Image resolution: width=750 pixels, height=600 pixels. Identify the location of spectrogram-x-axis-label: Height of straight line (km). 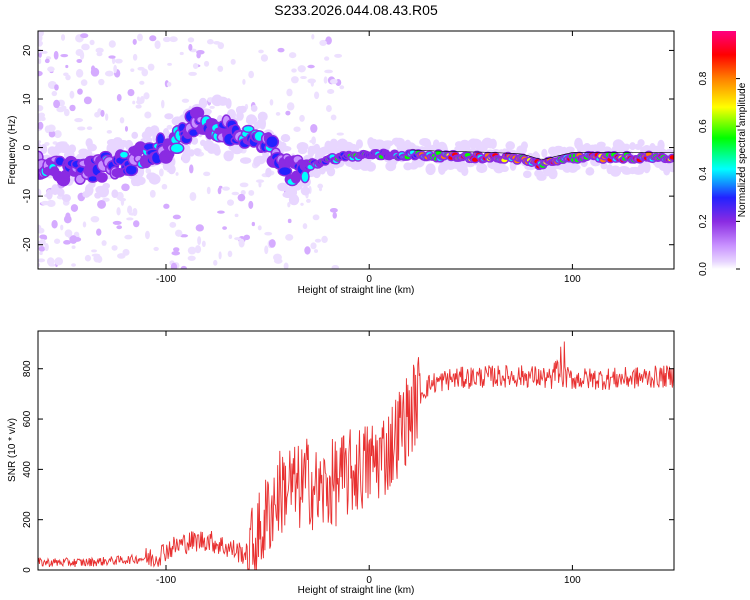
(356, 290).